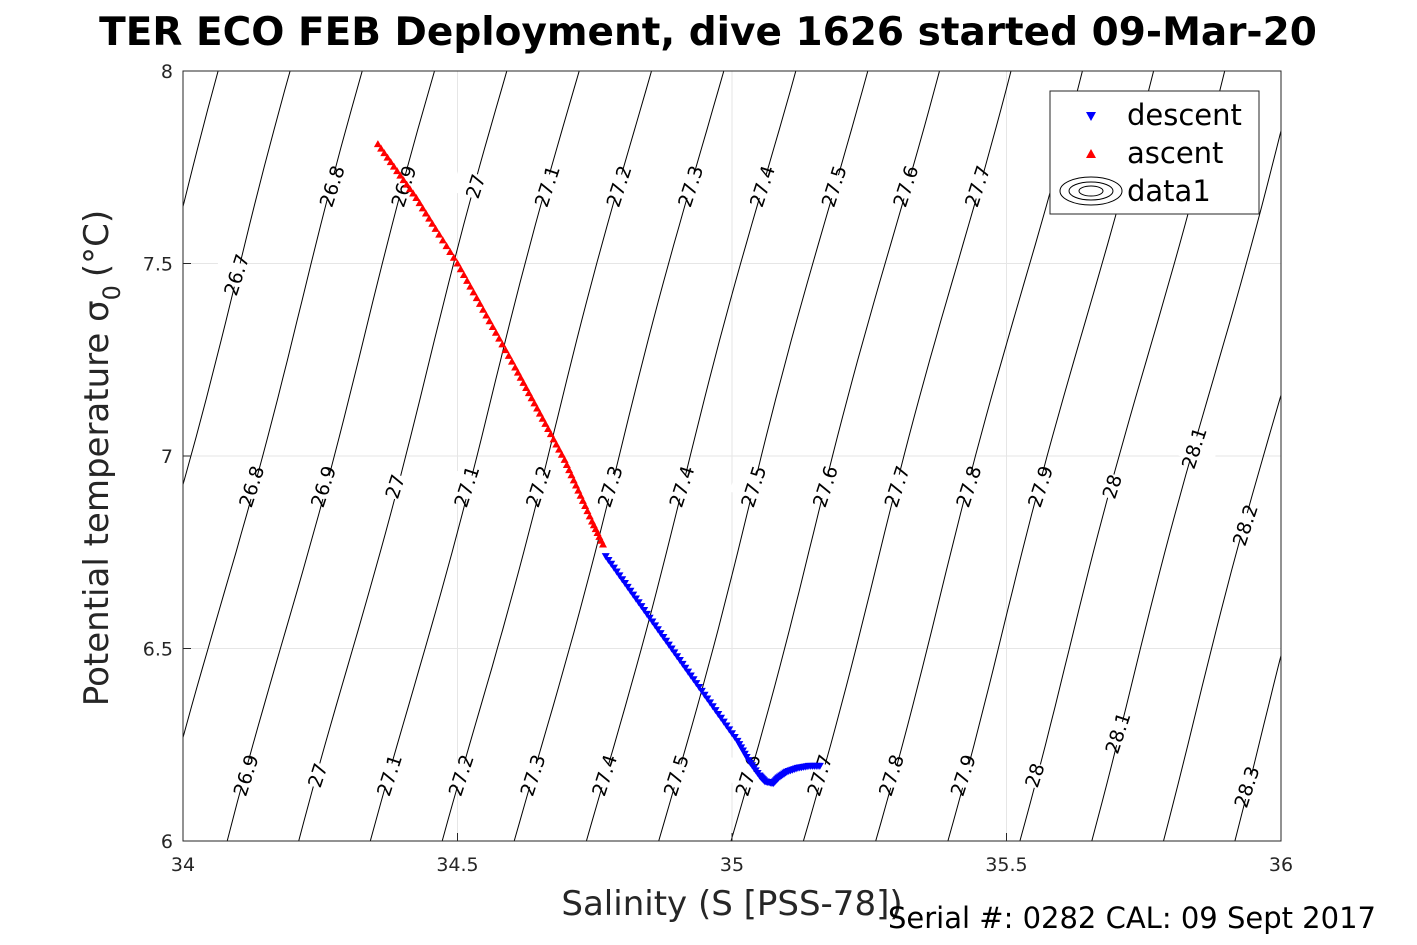 This screenshot has width=1417, height=945. Describe the element at coordinates (732, 865) in the screenshot. I see `x-tick-label: 35` at that location.